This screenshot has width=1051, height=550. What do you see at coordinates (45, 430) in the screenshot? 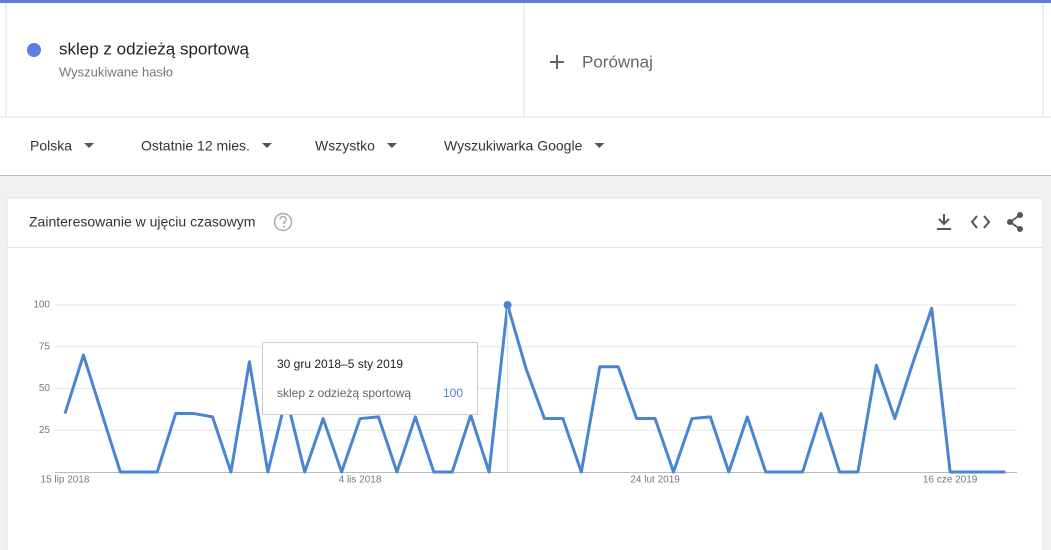
I see `y-tick-label: 25` at bounding box center [45, 430].